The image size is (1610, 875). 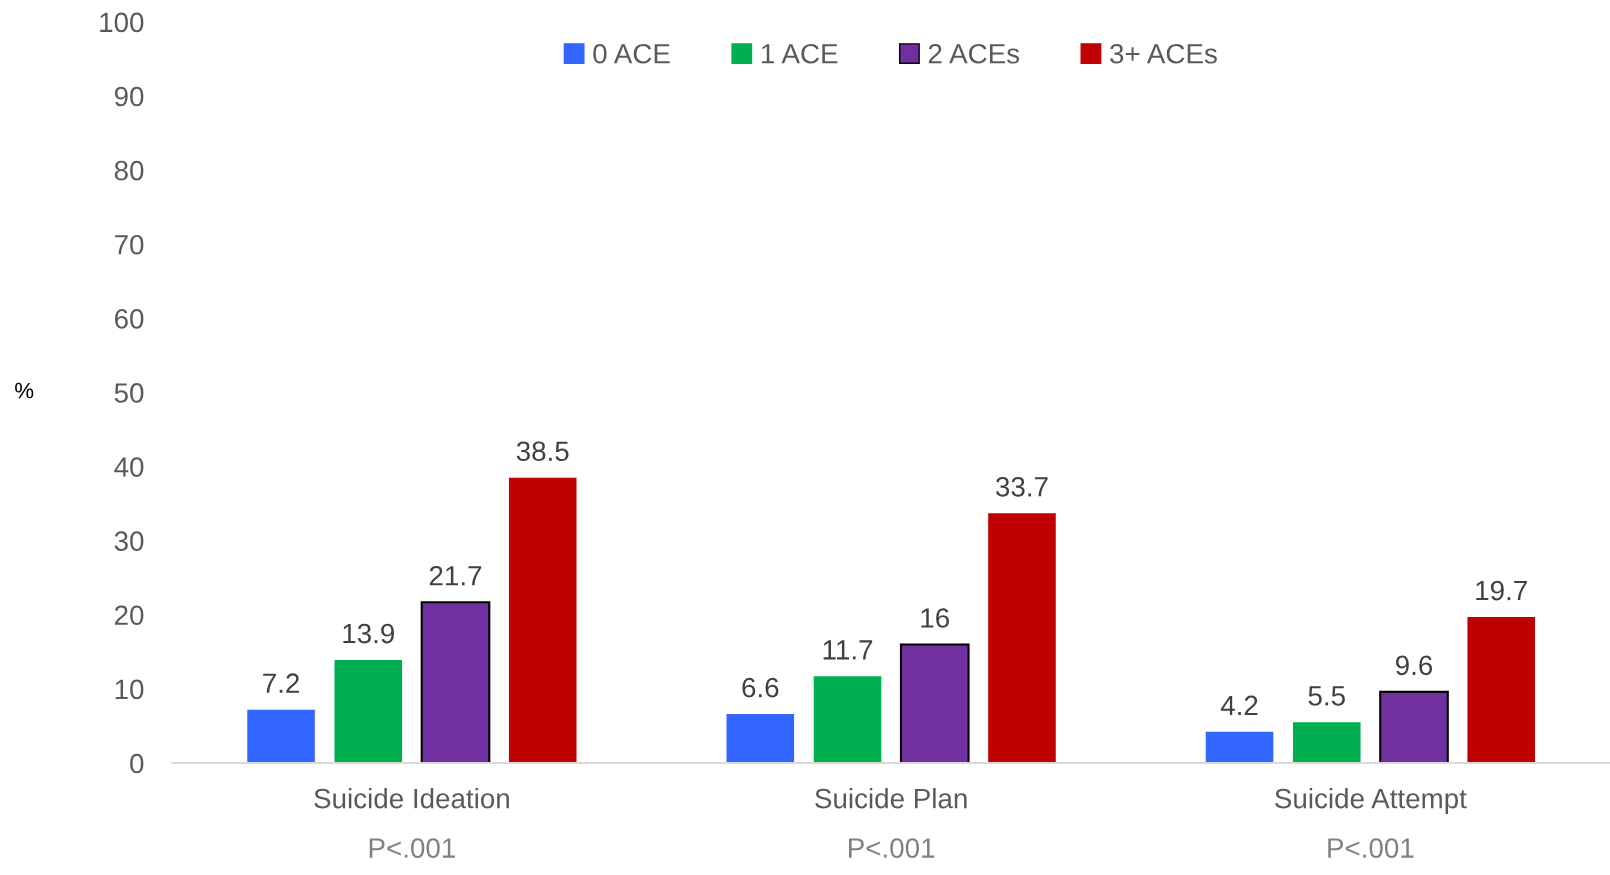 What do you see at coordinates (411, 798) in the screenshot?
I see `x-tick-label: Suicide Ideation` at bounding box center [411, 798].